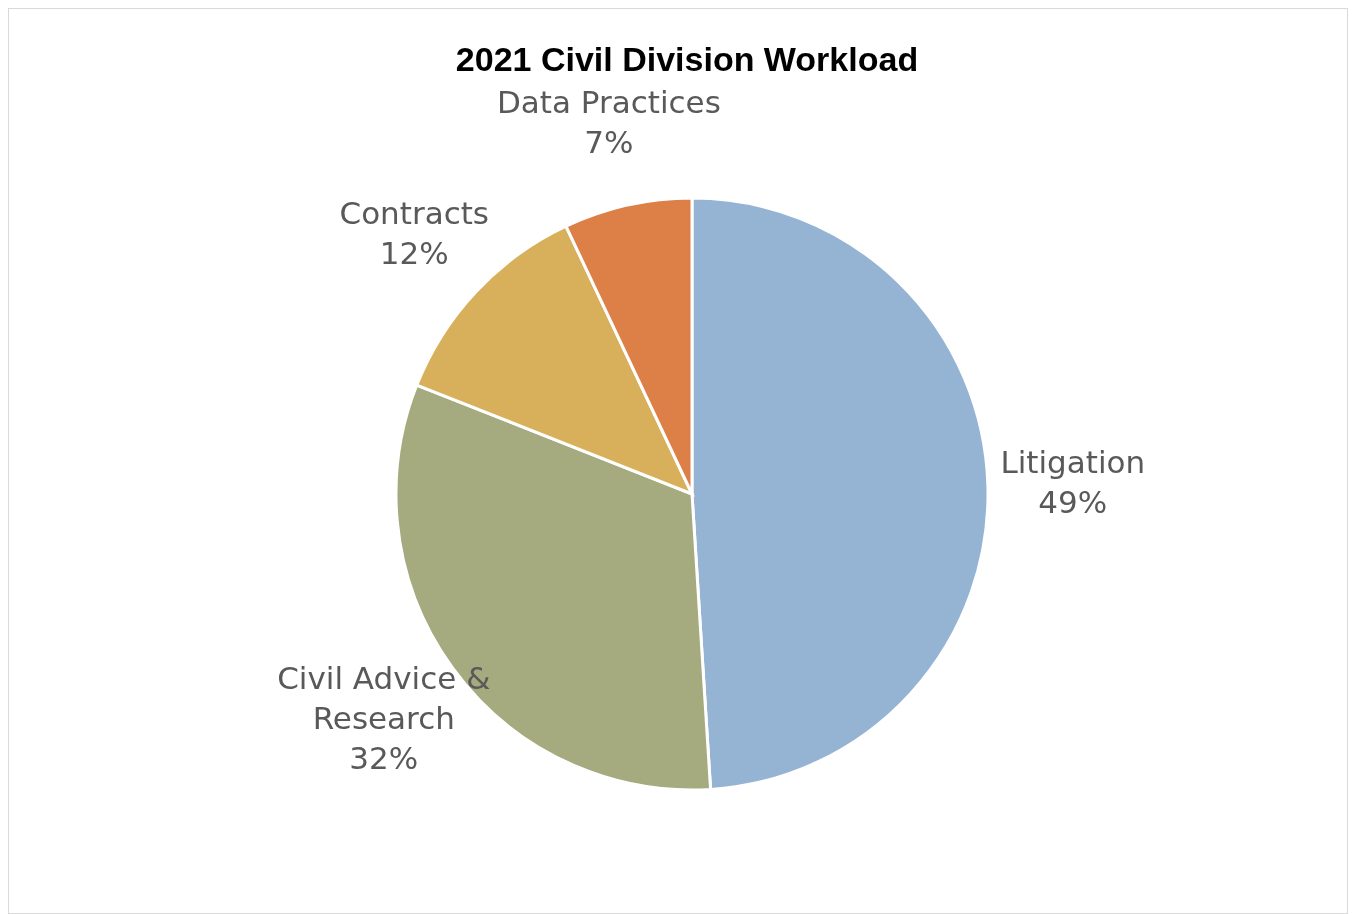 The image size is (1352, 914). Describe the element at coordinates (609, 142) in the screenshot. I see `data-label: 7%` at that location.